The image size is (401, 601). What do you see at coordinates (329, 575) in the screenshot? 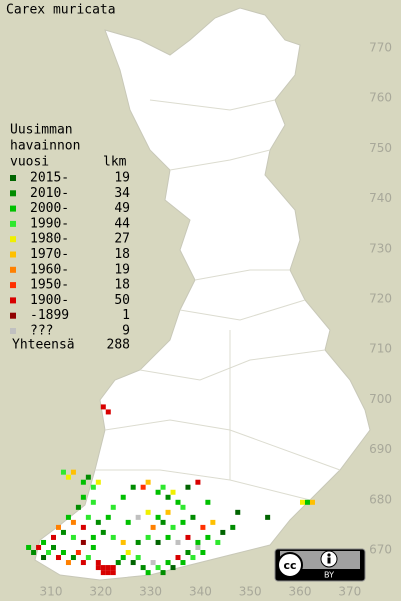
I see `by-mark: BY` at bounding box center [329, 575].